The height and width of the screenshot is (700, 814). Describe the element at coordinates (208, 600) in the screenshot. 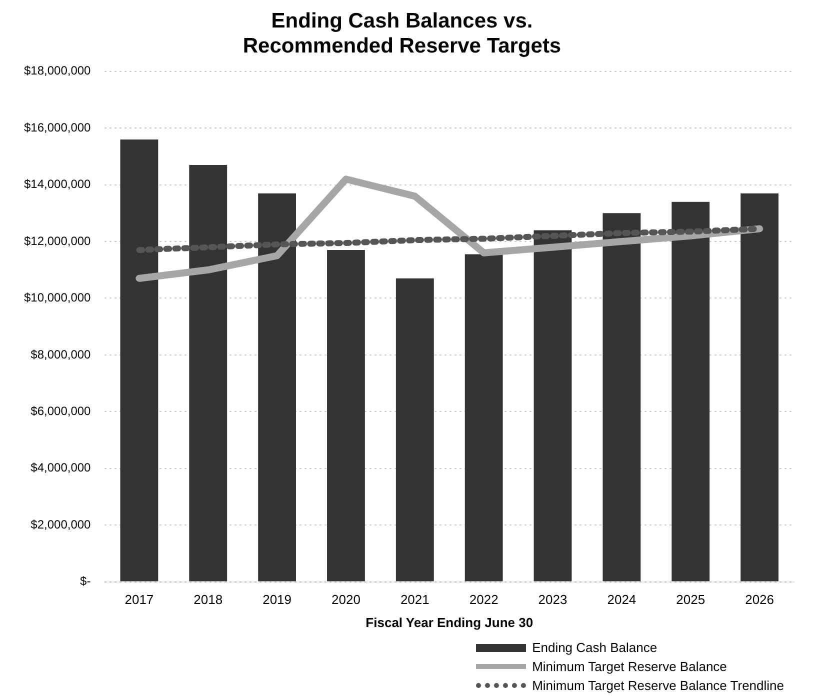

I see `x-tick-label: 2018` at that location.